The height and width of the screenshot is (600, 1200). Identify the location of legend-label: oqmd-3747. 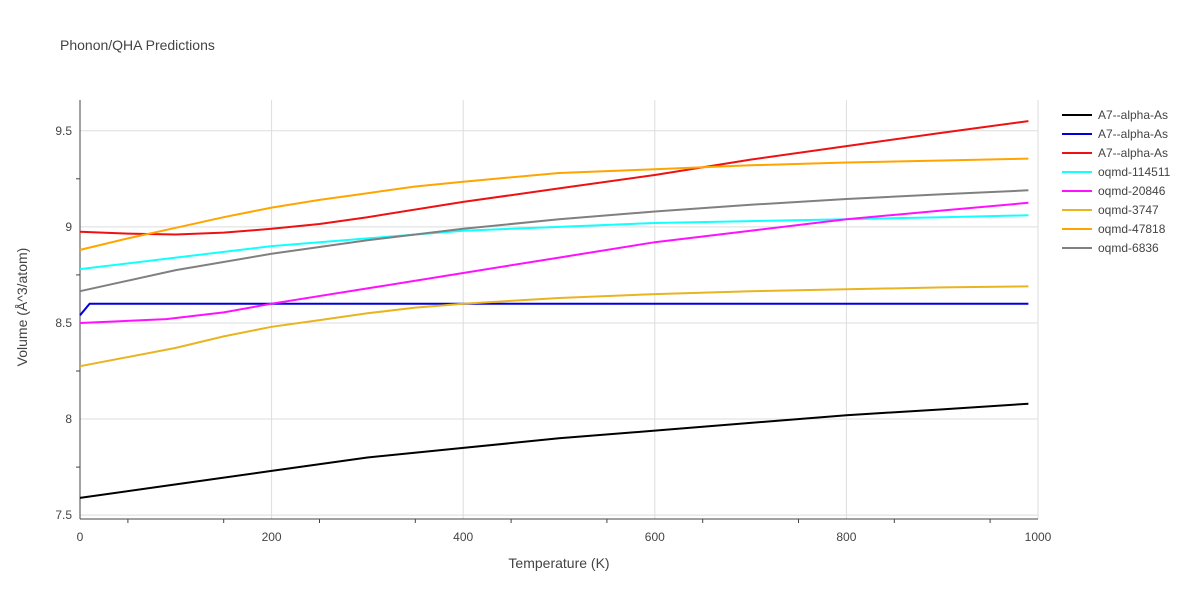
(1128, 210).